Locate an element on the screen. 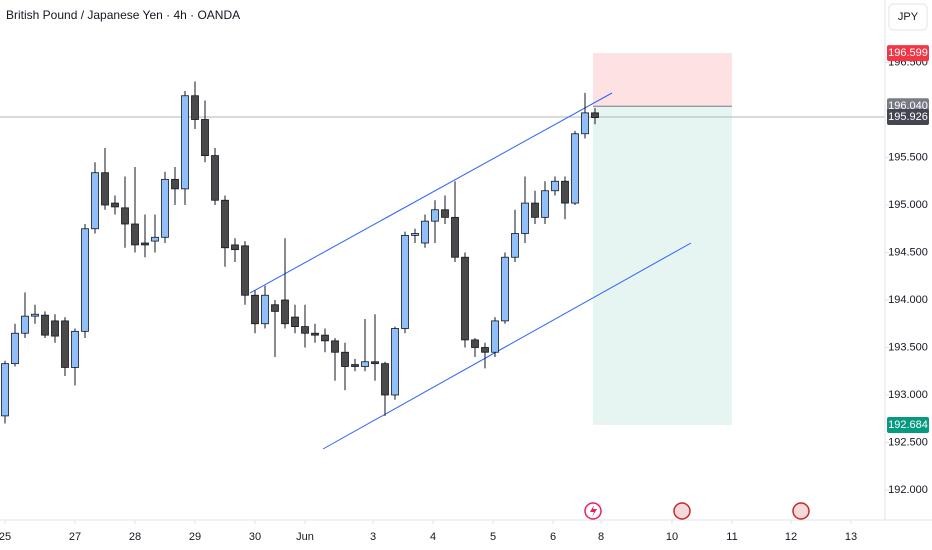 This screenshot has height=550, width=932. event-icon-bolt is located at coordinates (593, 511).